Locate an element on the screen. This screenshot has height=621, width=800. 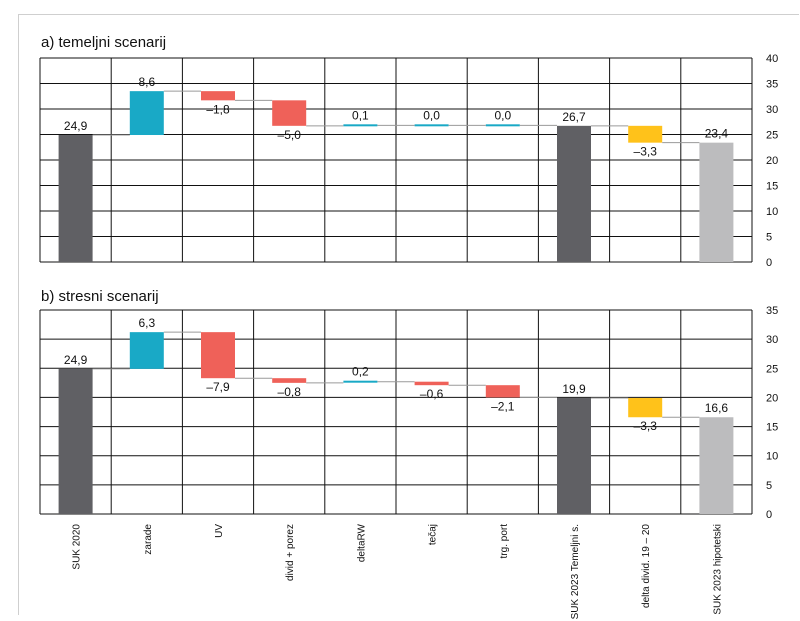
x-tick-label: trg. port is located at coordinates (504, 541).